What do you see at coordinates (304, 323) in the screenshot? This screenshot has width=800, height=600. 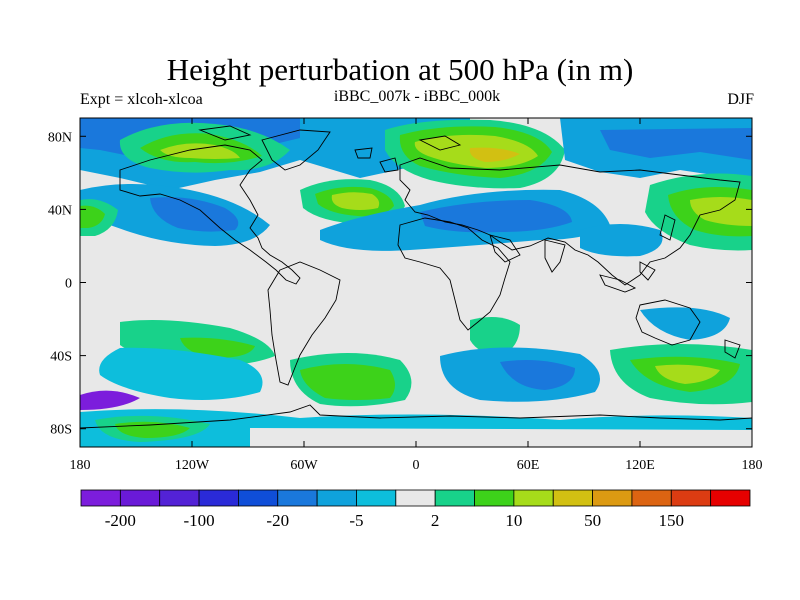 I see `coast-south-america` at bounding box center [304, 323].